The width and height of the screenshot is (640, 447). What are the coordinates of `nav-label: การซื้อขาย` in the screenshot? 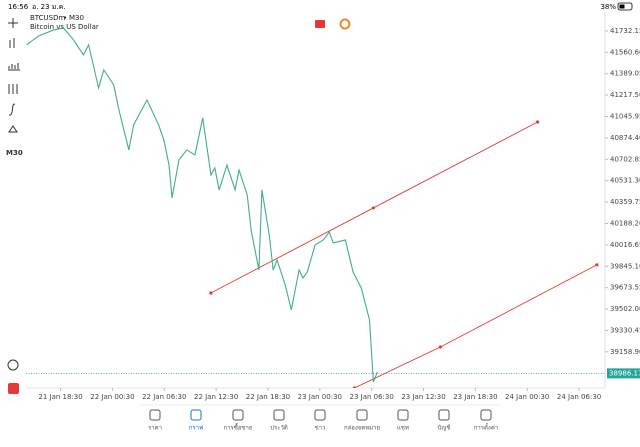 It's located at (238, 427).